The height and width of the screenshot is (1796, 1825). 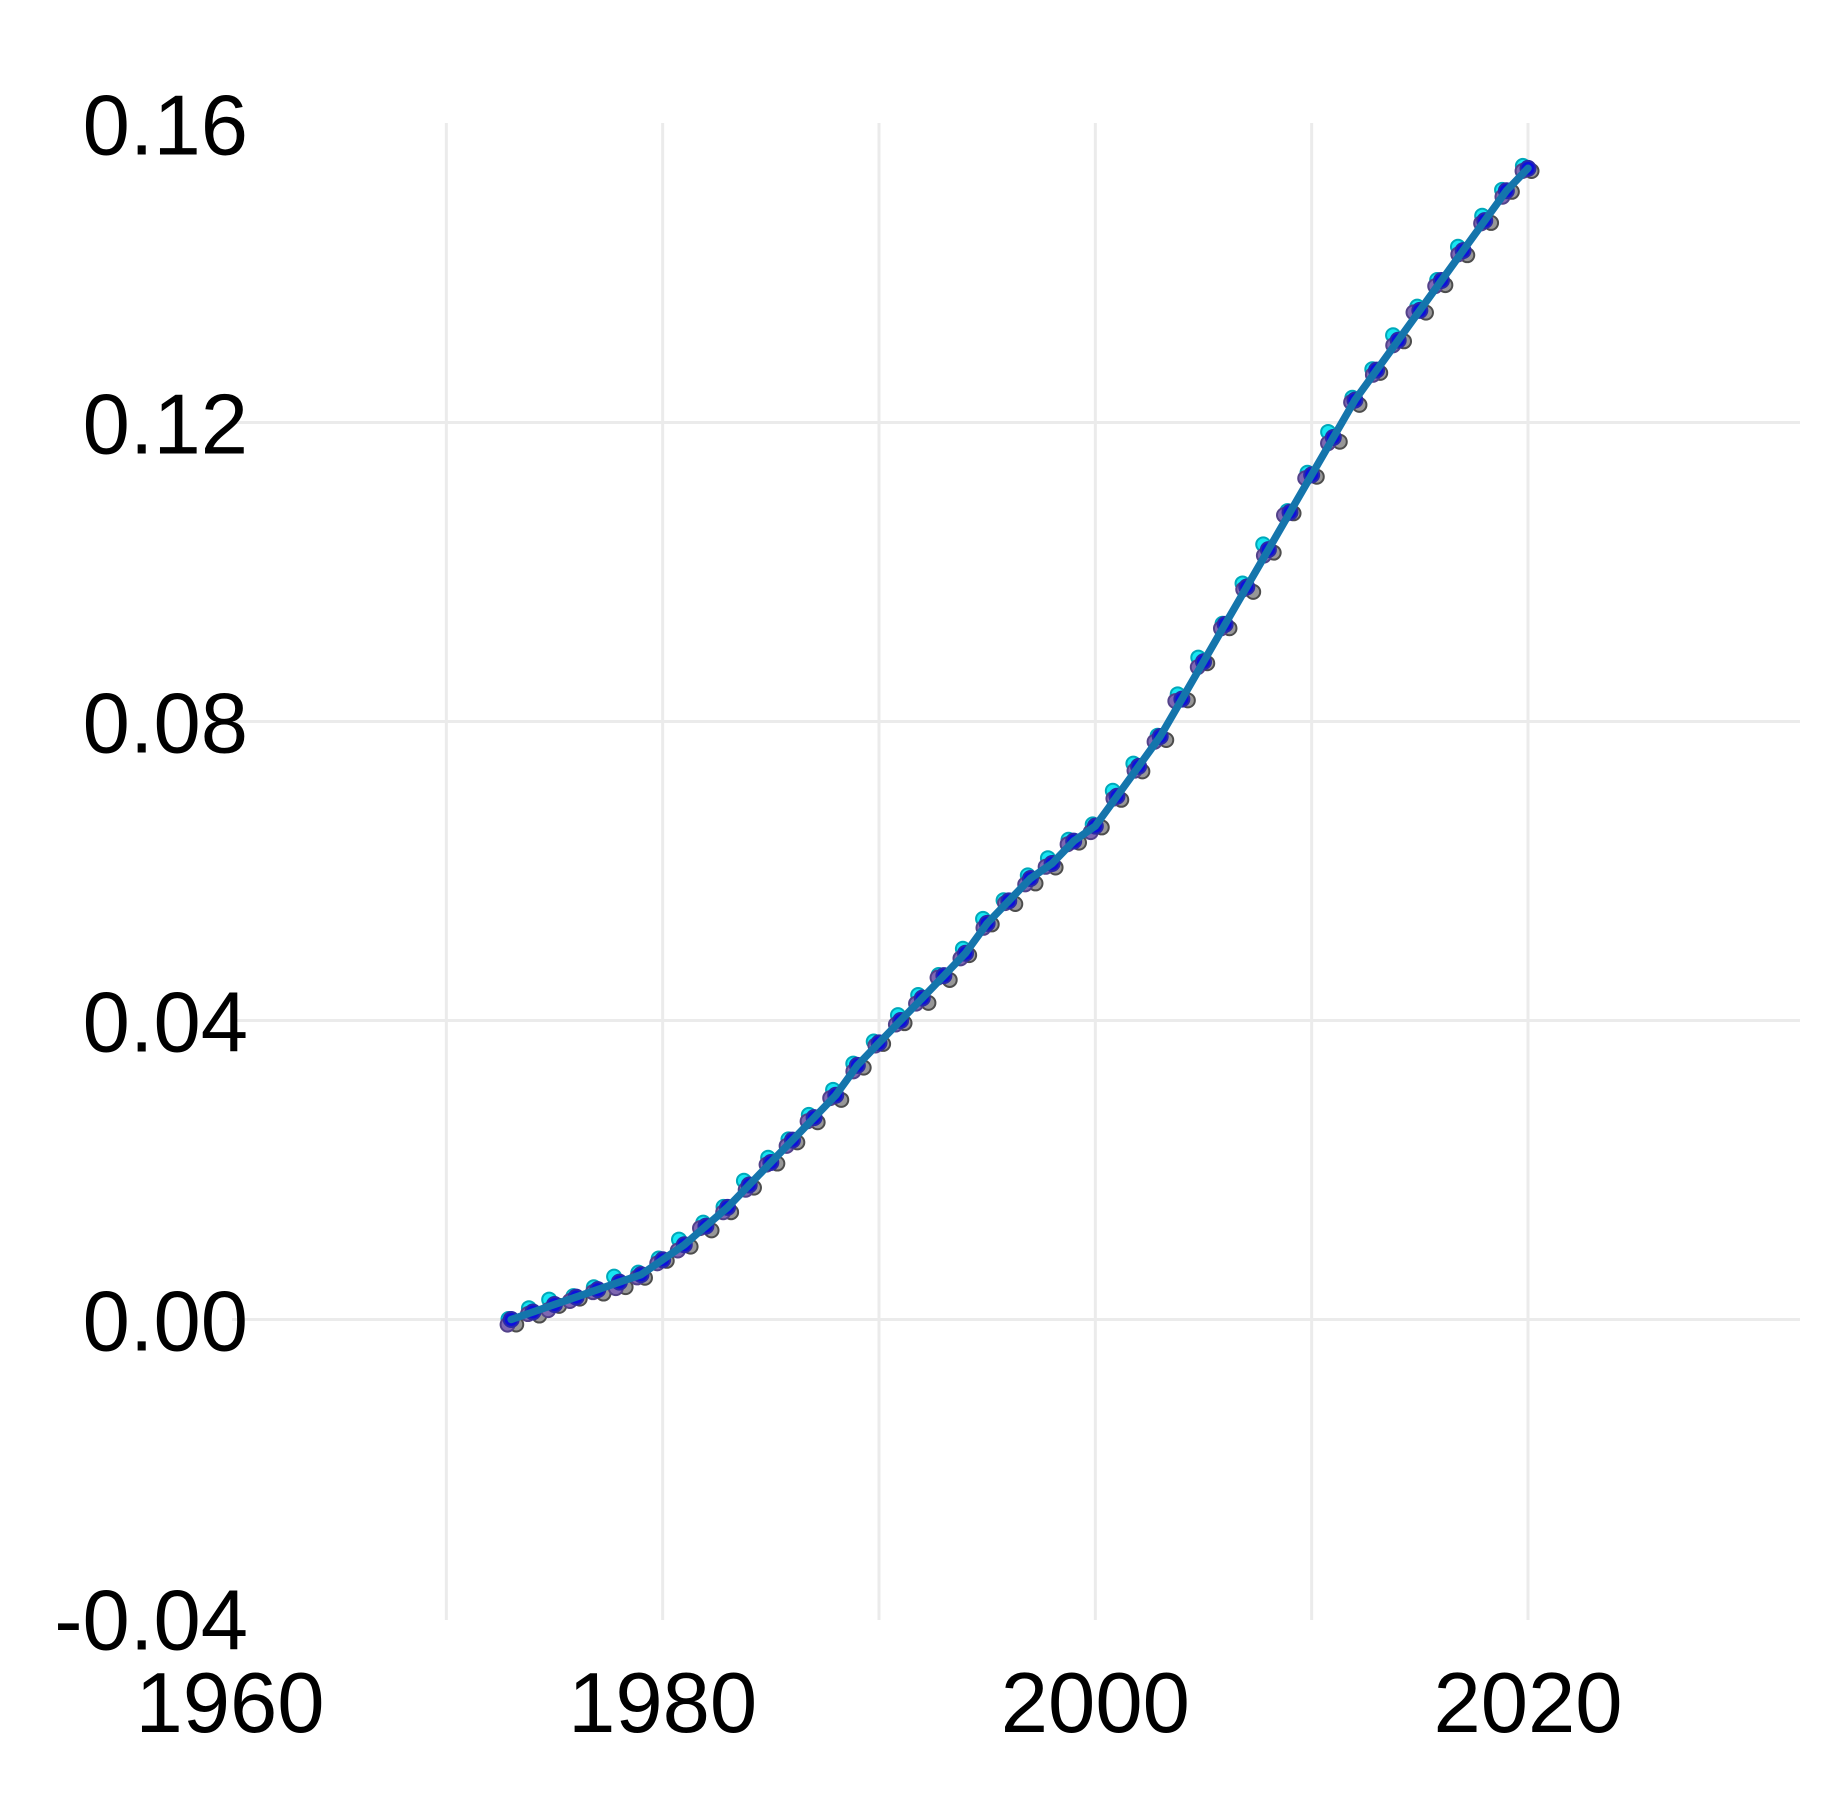 What do you see at coordinates (165, 425) in the screenshot?
I see `y-tick-label-0.12: 0.12` at bounding box center [165, 425].